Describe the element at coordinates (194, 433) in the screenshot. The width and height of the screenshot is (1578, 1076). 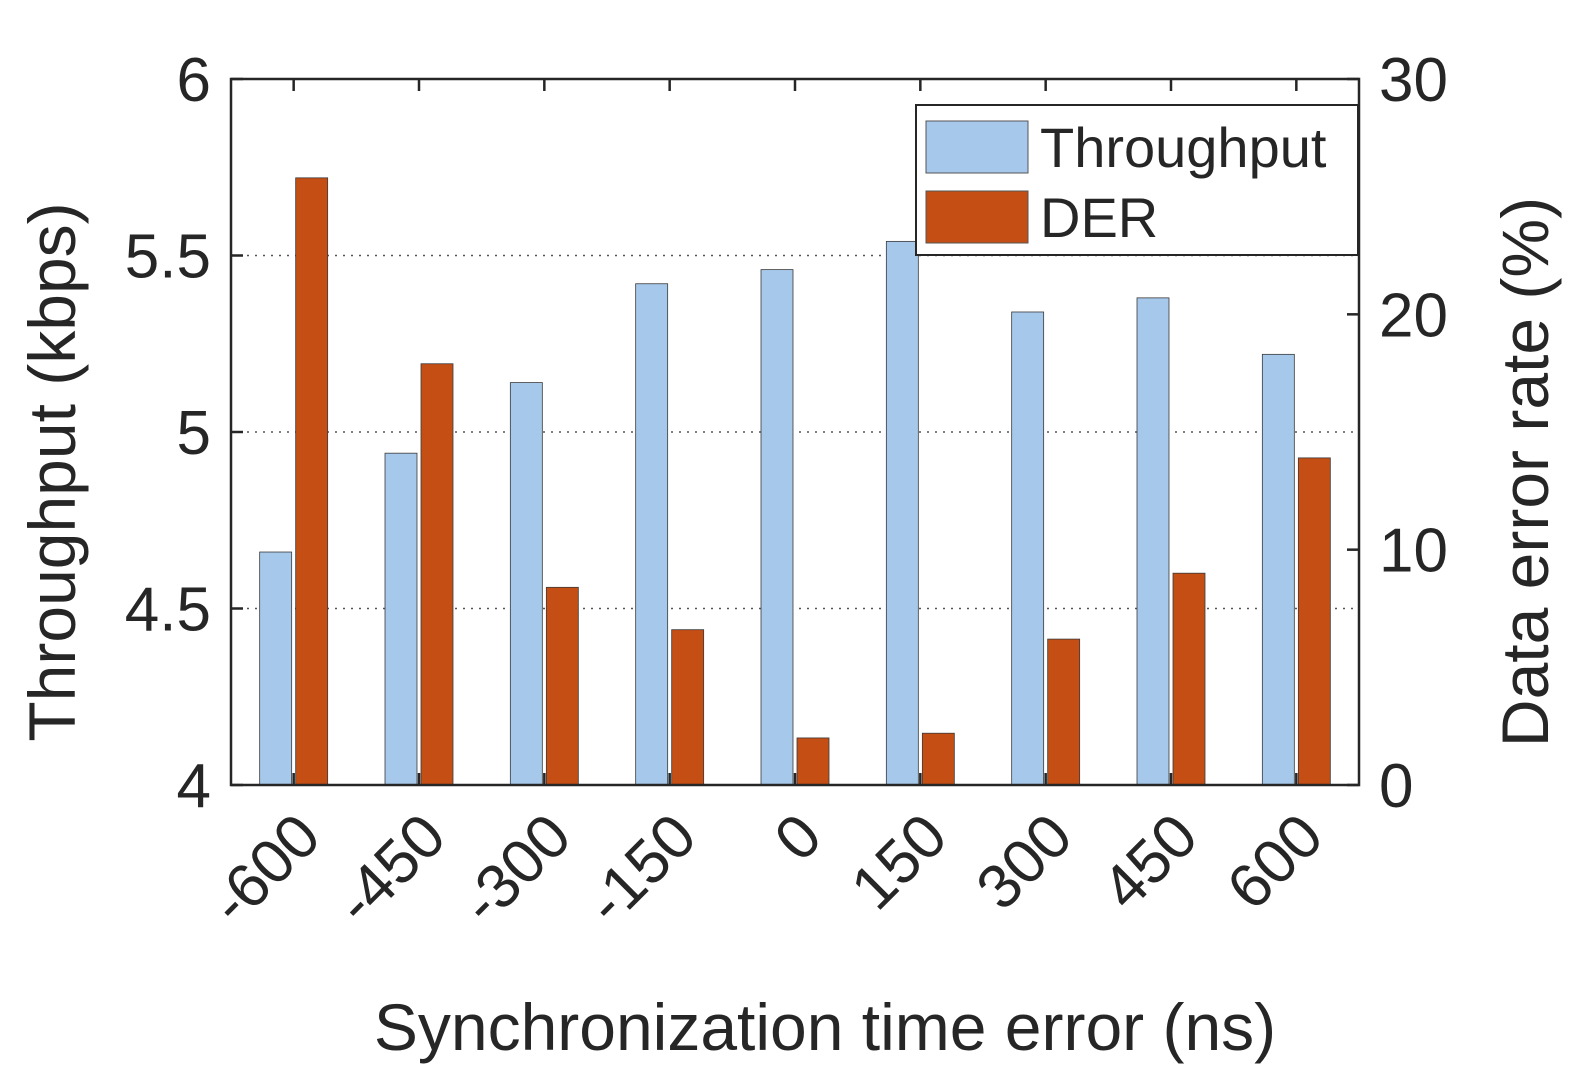
I see `y-left-tick-label: 5` at that location.